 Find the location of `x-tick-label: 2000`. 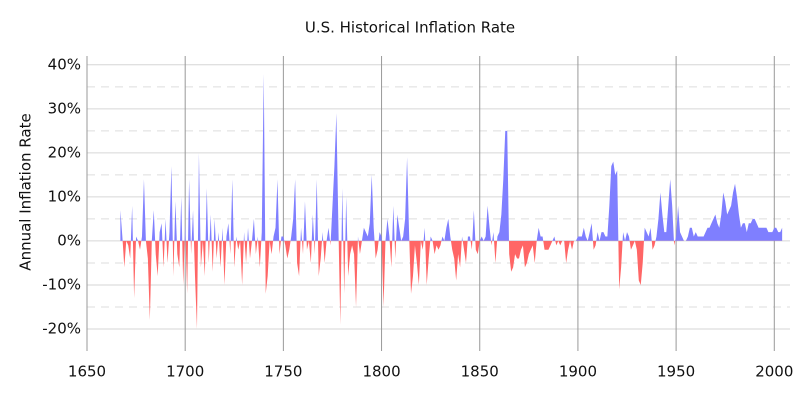

x-tick-label: 2000 is located at coordinates (774, 372).